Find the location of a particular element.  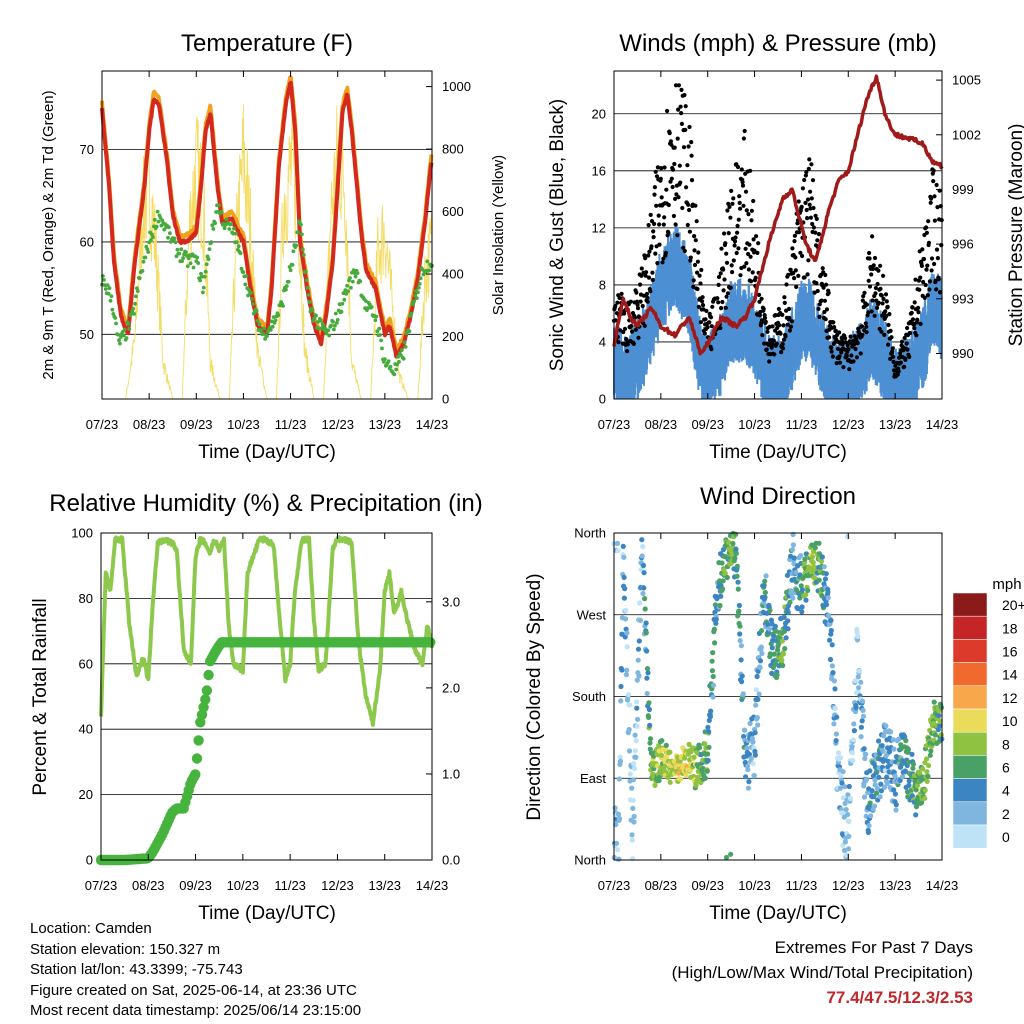

x-tick-label: 08/23 is located at coordinates (149, 424).